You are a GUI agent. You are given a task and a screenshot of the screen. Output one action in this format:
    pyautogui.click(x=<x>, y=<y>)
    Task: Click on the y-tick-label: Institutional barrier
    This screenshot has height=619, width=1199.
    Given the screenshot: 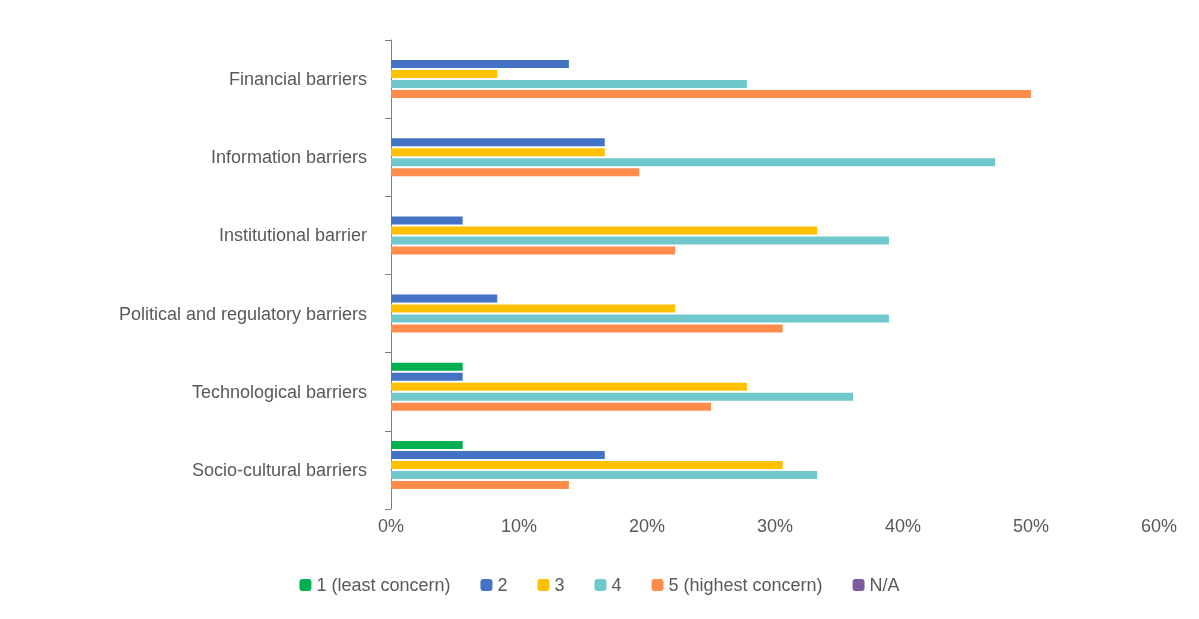 What is the action you would take?
    pyautogui.click(x=292, y=235)
    